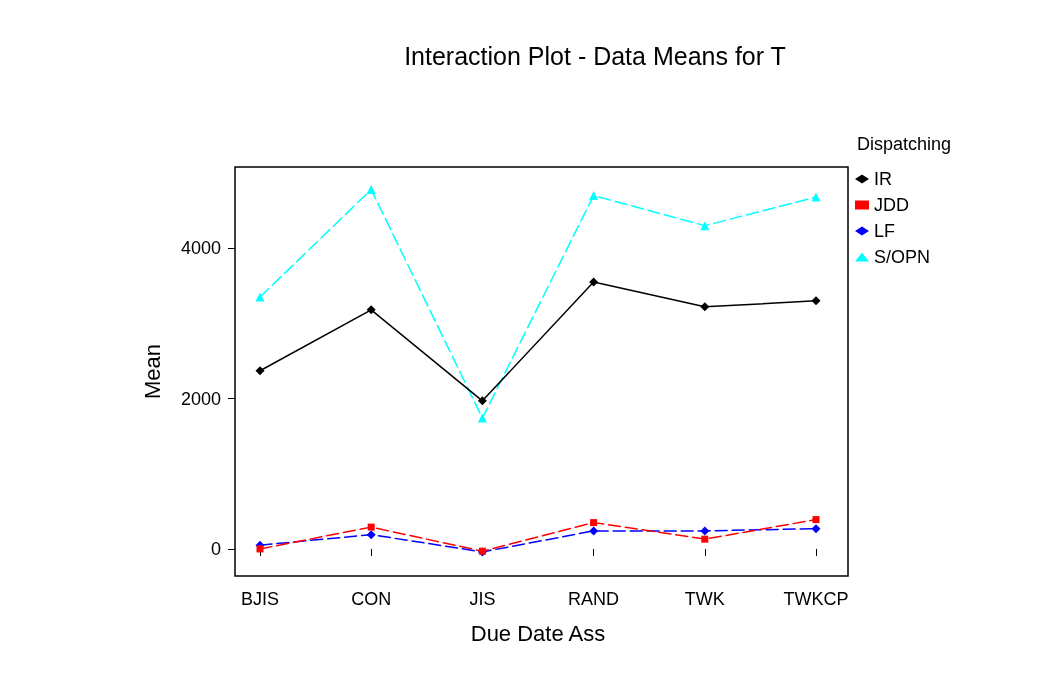 This screenshot has width=1051, height=682. Describe the element at coordinates (152, 371) in the screenshot. I see `y-axis-title: Mean` at that location.